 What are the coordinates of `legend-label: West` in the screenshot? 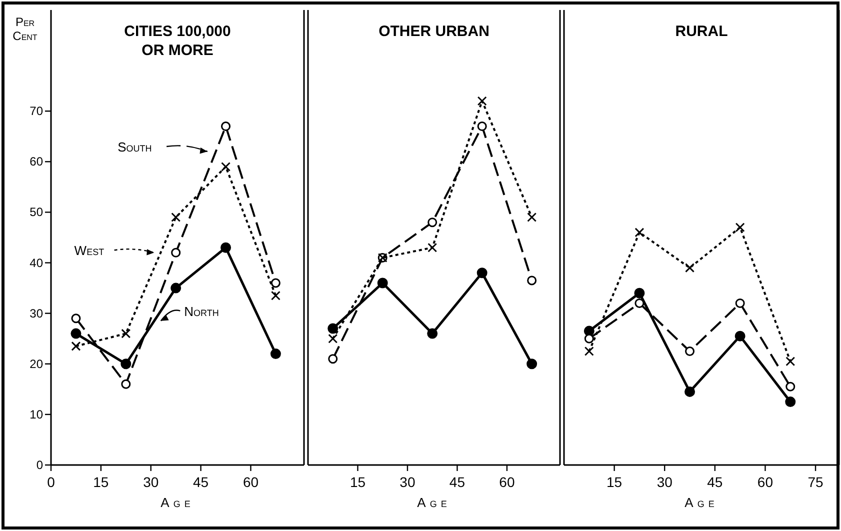 It's located at (89, 250).